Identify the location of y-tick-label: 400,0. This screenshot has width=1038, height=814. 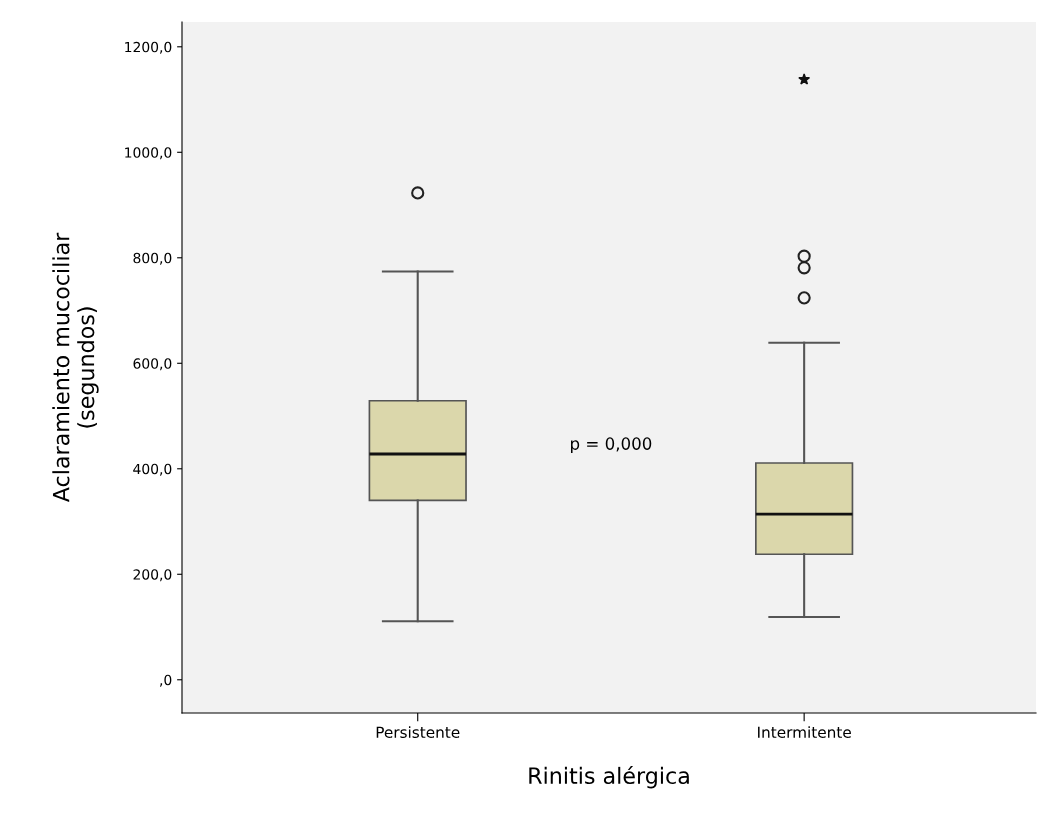
(152, 469).